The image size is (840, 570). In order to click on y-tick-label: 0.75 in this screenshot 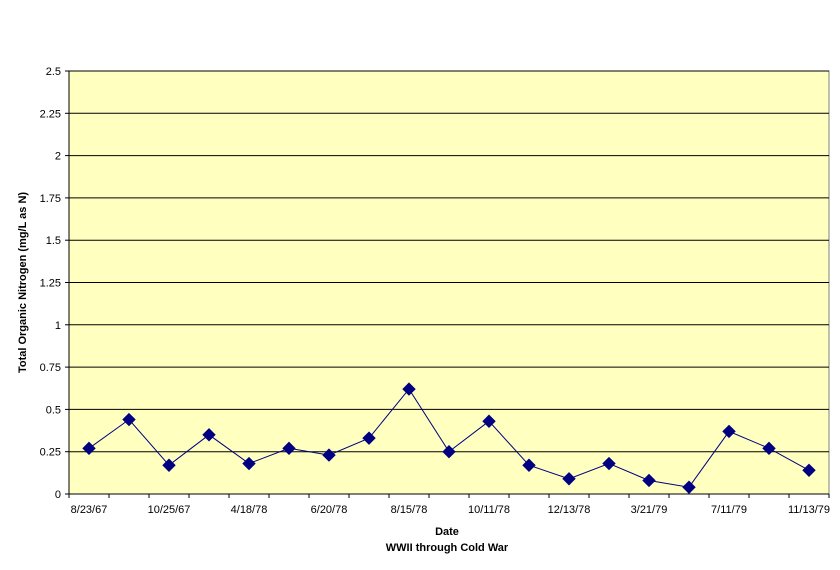, I will do `click(50, 368)`.